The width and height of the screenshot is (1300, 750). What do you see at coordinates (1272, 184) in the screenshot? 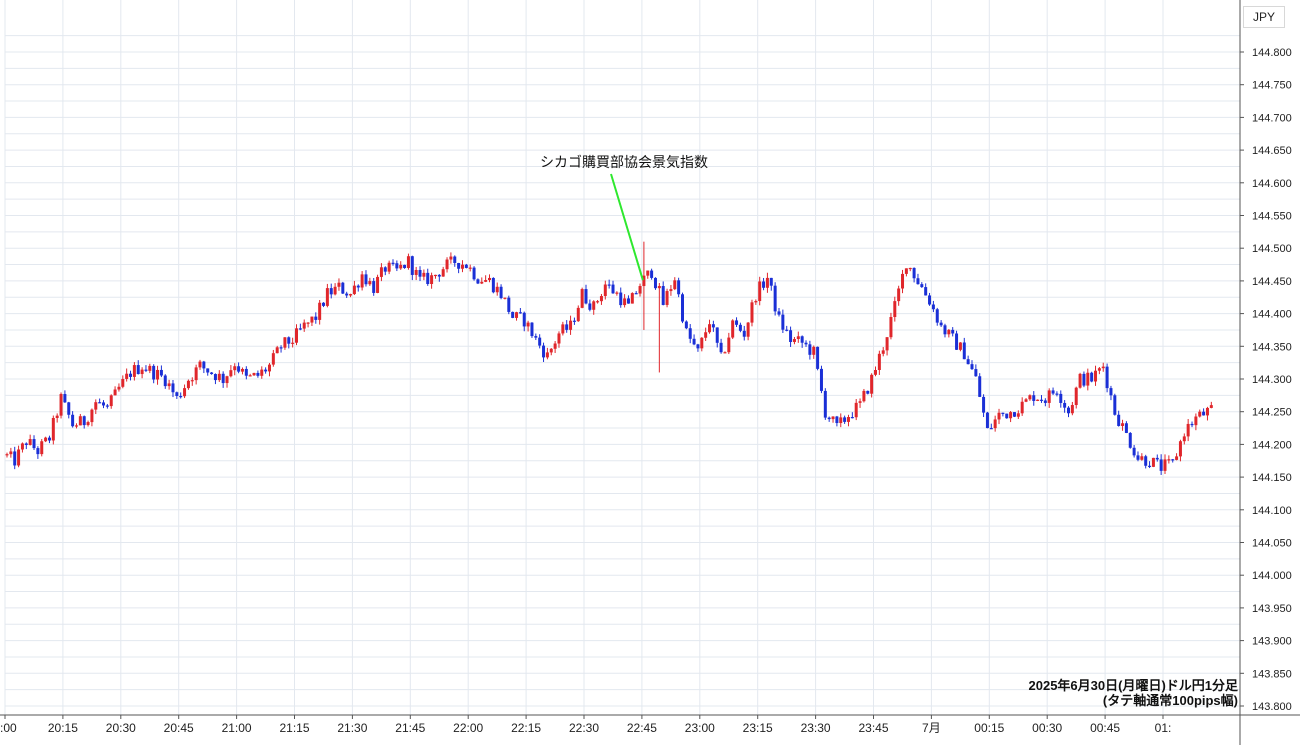
I see `y-tick-label: 144.600` at bounding box center [1272, 184].